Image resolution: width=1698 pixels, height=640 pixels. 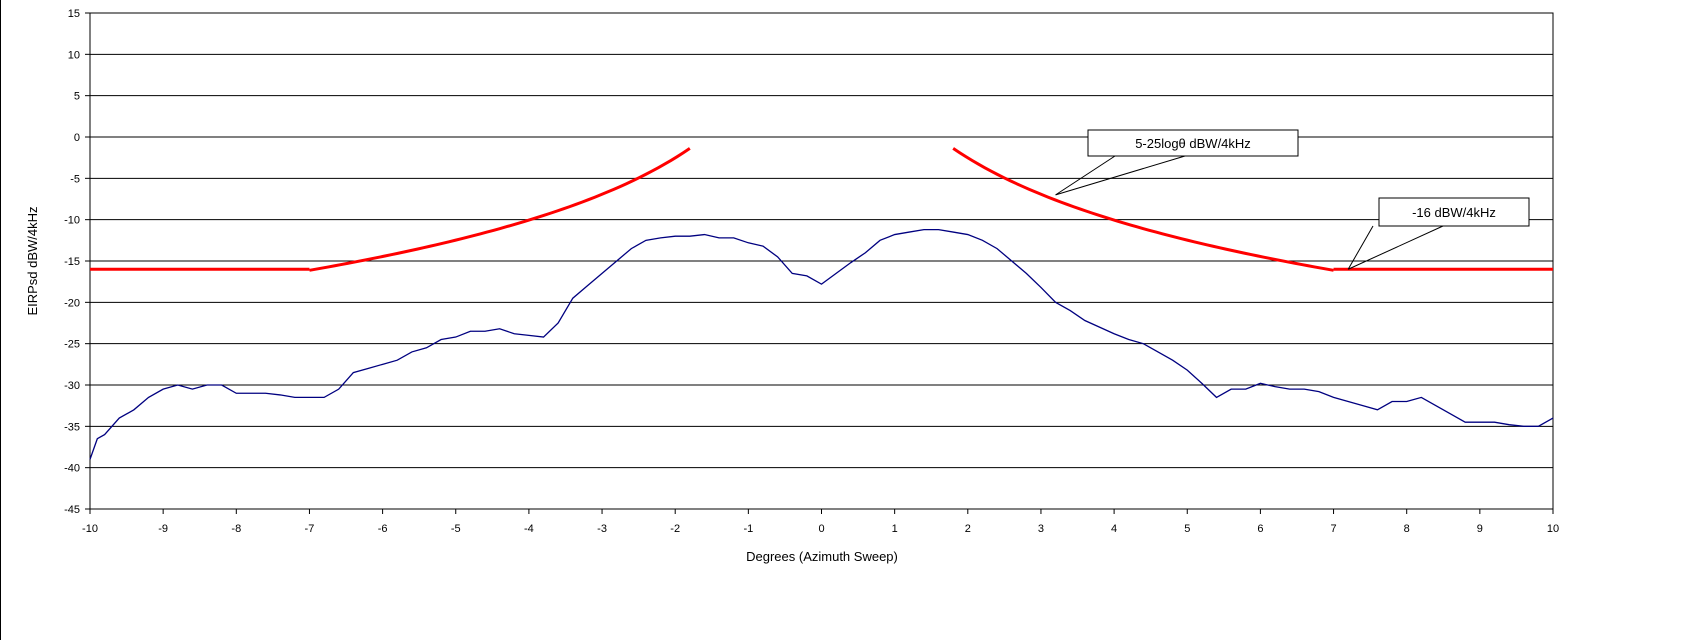 I want to click on x-tick-label: 2, so click(x=968, y=529).